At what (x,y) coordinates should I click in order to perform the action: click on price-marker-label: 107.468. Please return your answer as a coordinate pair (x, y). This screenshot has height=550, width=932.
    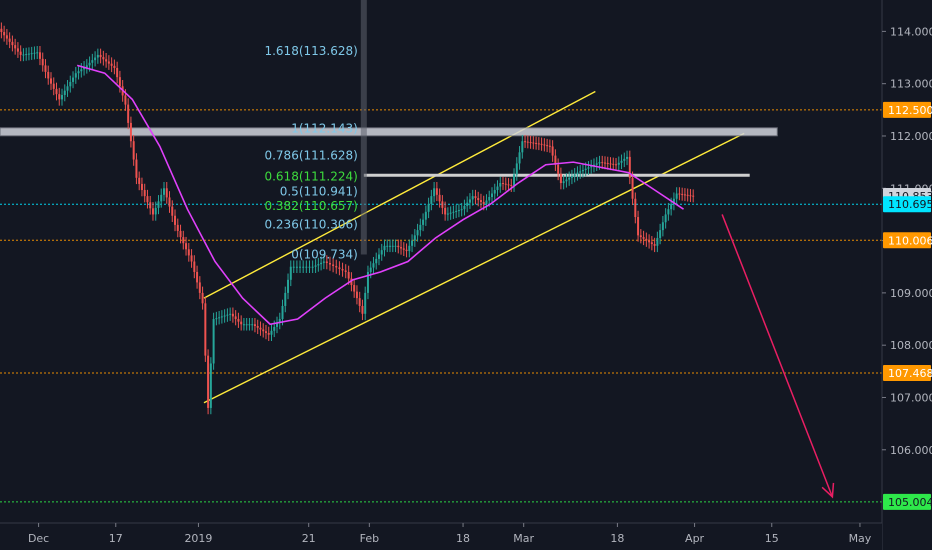
    Looking at the image, I should click on (910, 373).